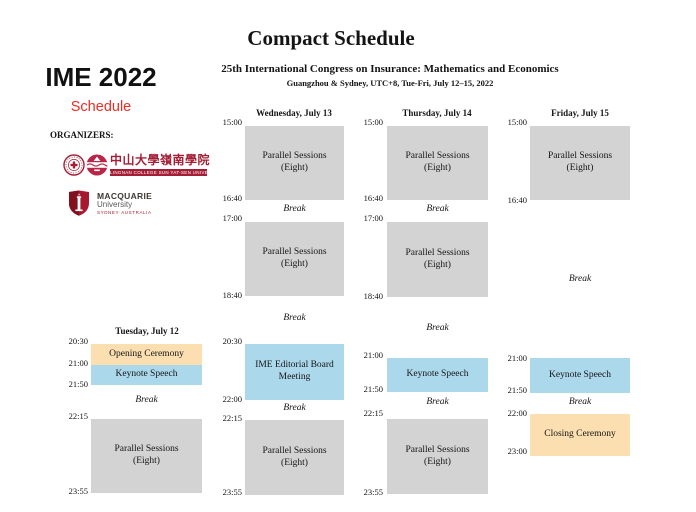  I want to click on lingnan-circle-icon, so click(97, 165).